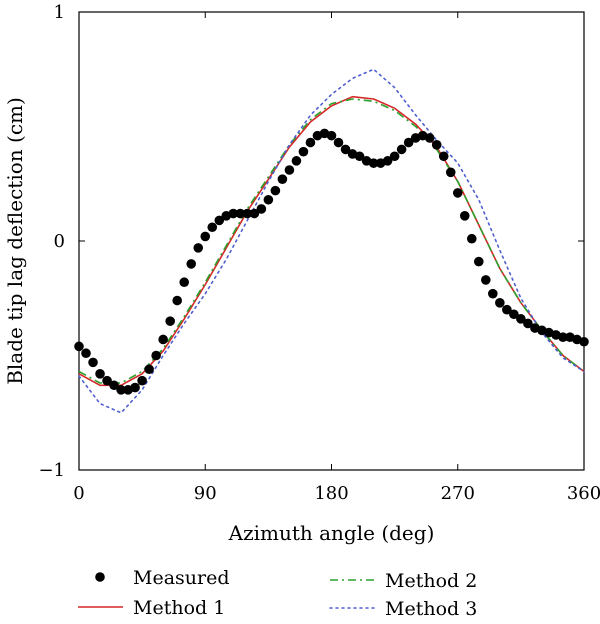 This screenshot has height=624, width=600. Describe the element at coordinates (181, 578) in the screenshot. I see `legend-label-measured: Measured` at that location.